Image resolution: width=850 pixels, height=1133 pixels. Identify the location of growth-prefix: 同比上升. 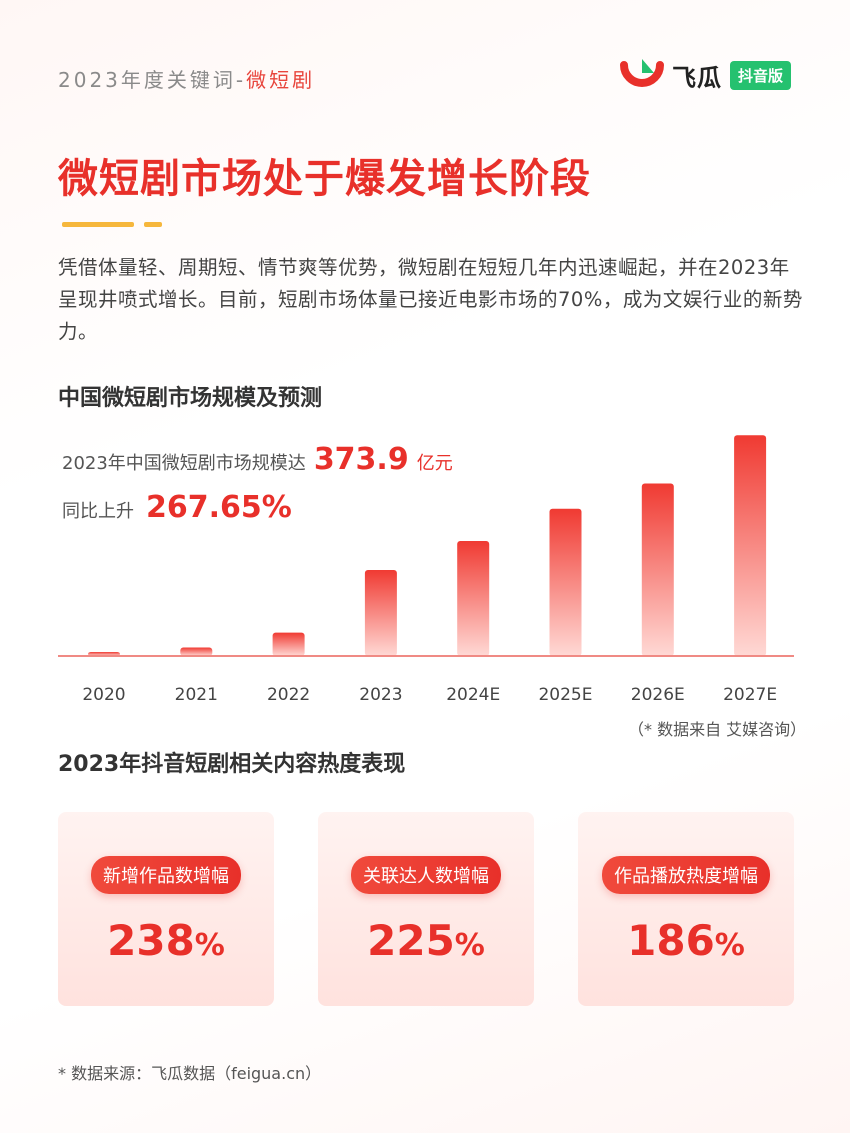
(98, 511).